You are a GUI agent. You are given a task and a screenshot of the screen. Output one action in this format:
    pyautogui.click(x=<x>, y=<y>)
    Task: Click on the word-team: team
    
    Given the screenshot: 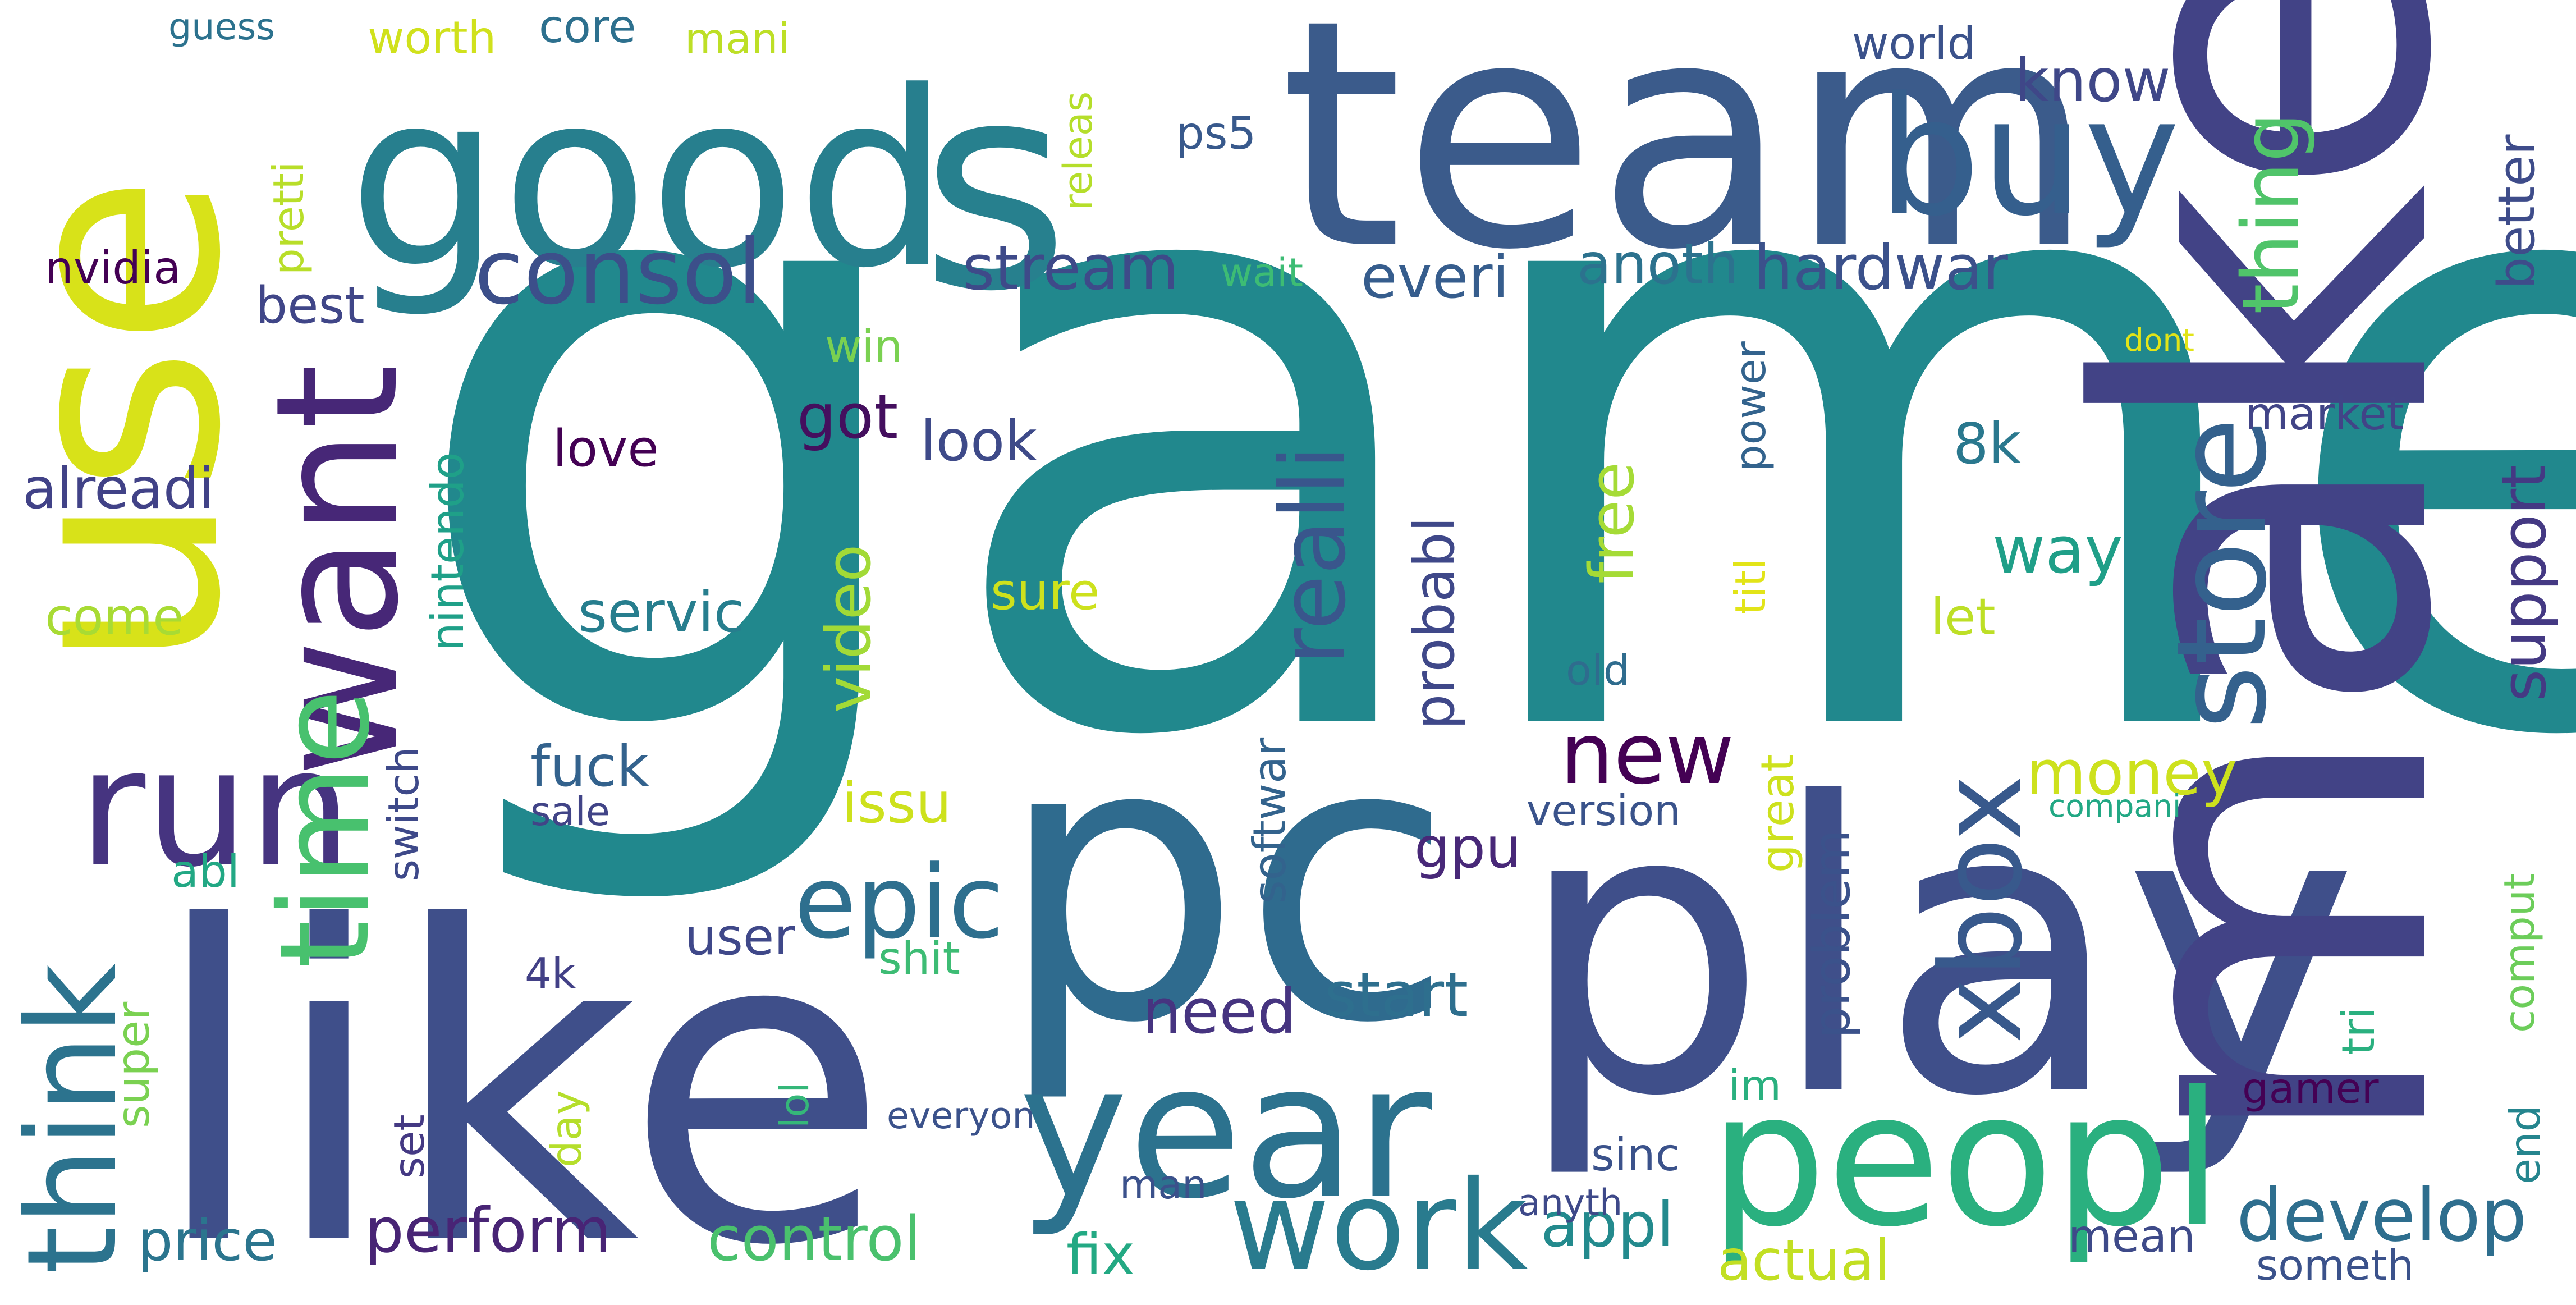 What is the action you would take?
    pyautogui.click(x=1687, y=159)
    